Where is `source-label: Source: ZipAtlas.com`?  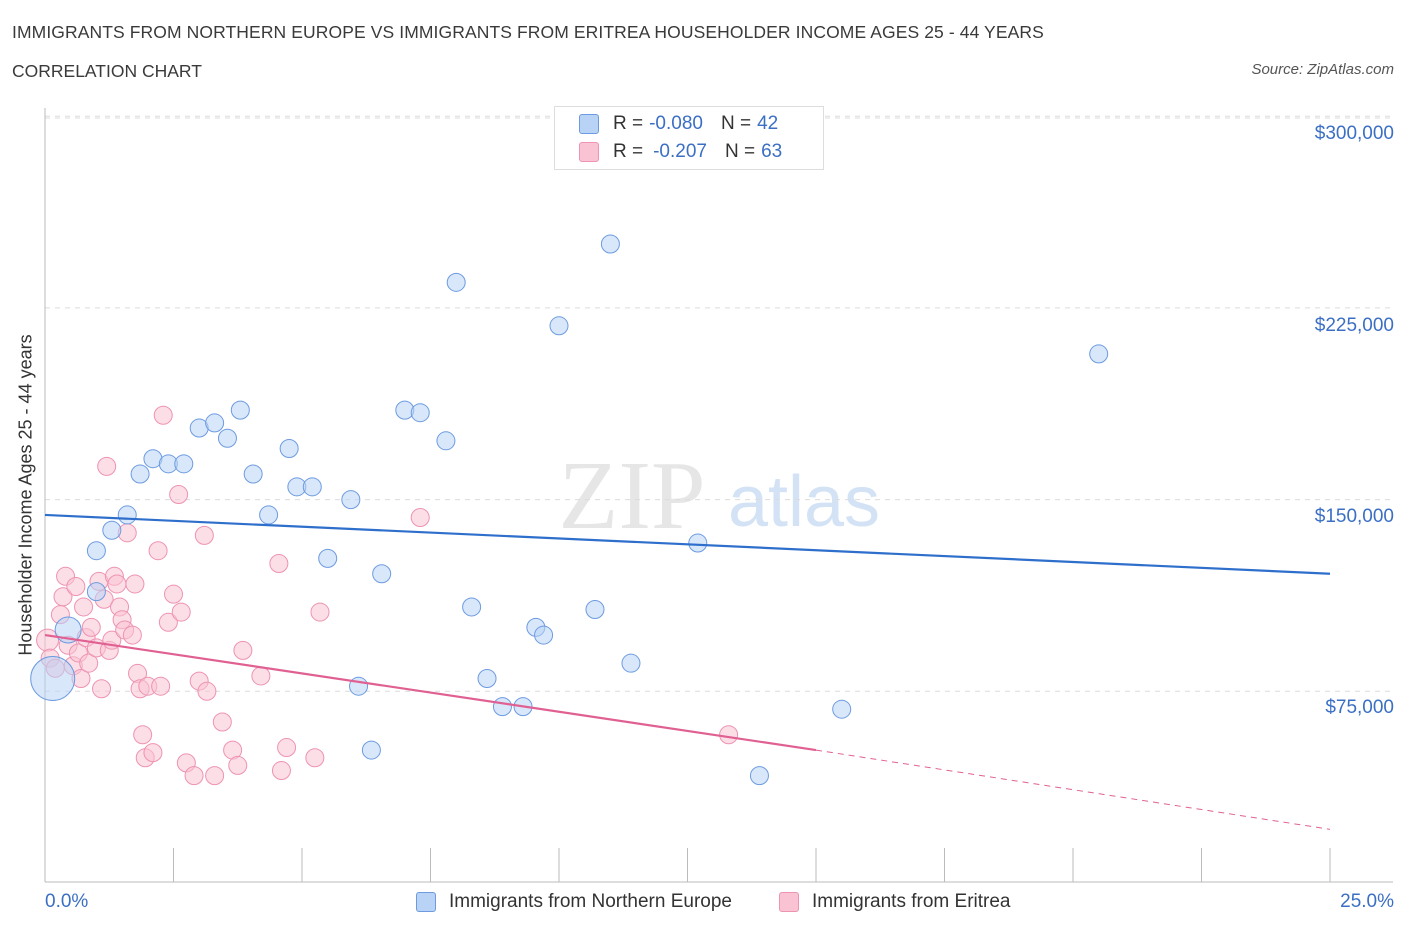 source-label: Source: ZipAtlas.com is located at coordinates (1322, 69).